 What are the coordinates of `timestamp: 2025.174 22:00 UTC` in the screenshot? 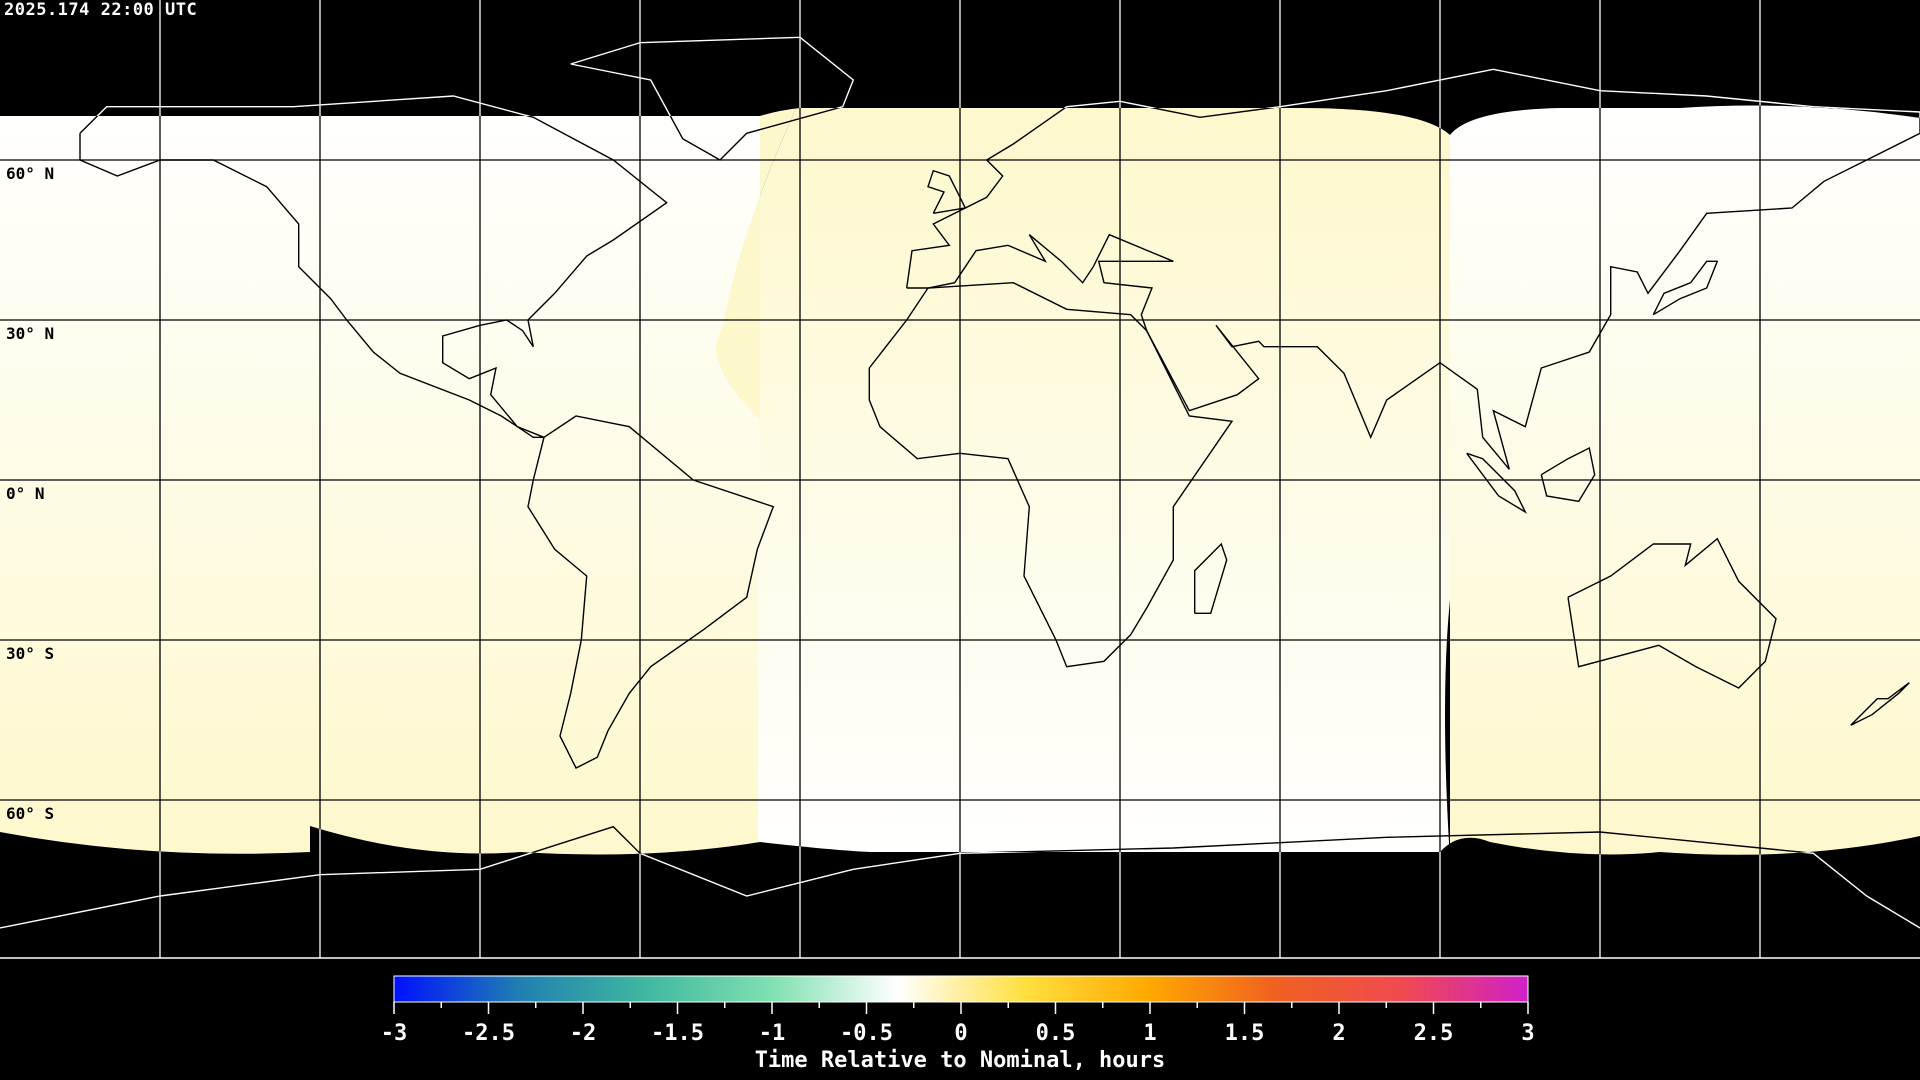 It's located at (101, 10).